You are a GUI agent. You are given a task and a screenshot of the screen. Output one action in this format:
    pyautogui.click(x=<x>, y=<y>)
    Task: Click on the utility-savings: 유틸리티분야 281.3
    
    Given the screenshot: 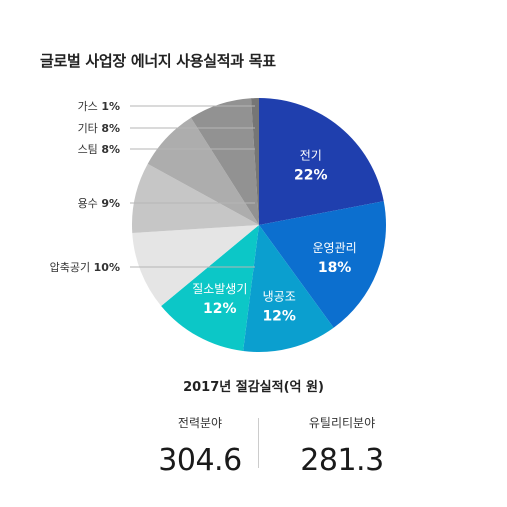 What is the action you would take?
    pyautogui.click(x=342, y=446)
    